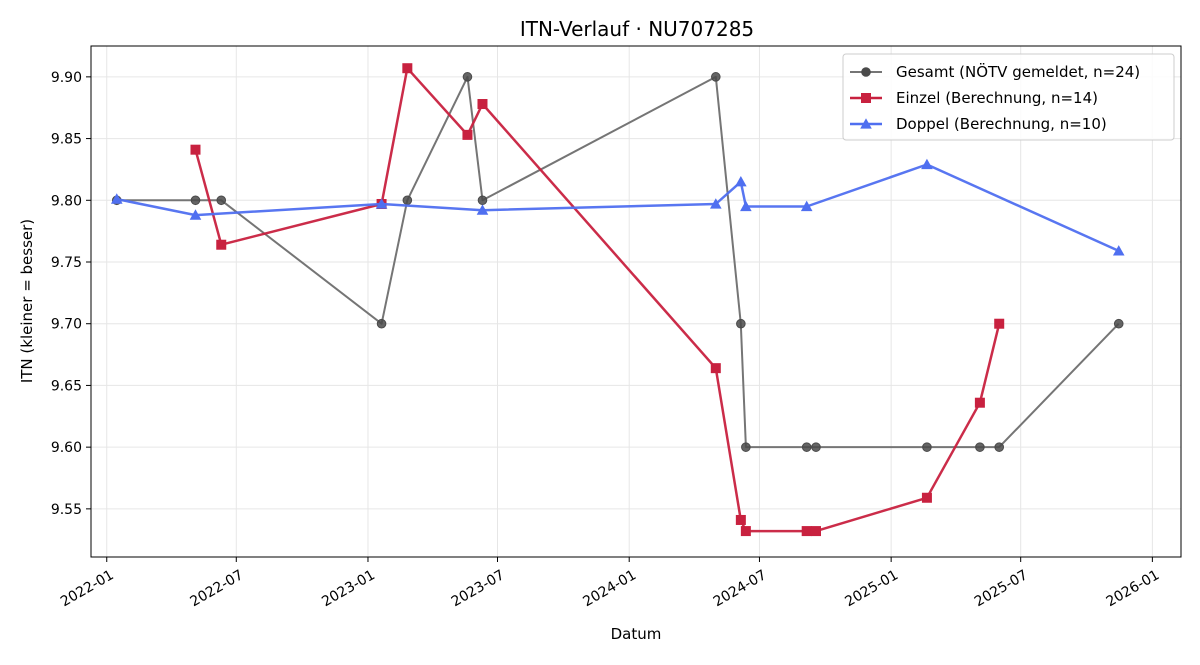  I want to click on x-tick-label: 2024-01, so click(609, 588).